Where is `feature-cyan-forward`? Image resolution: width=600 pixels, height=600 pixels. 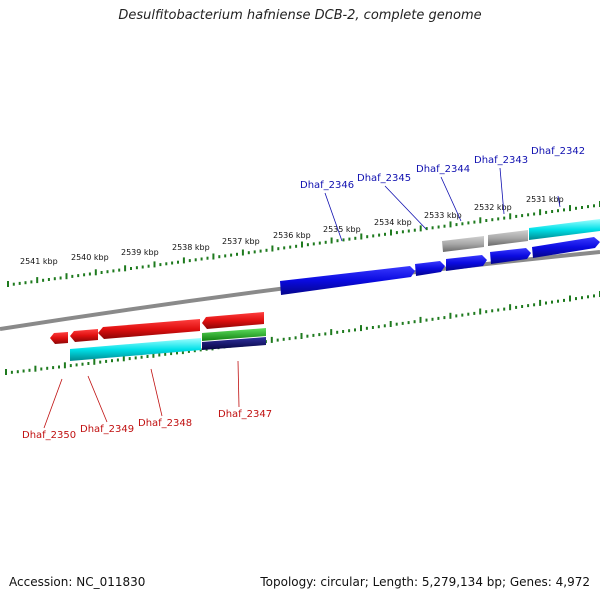
feature-cyan-forward is located at coordinates (564, 229).